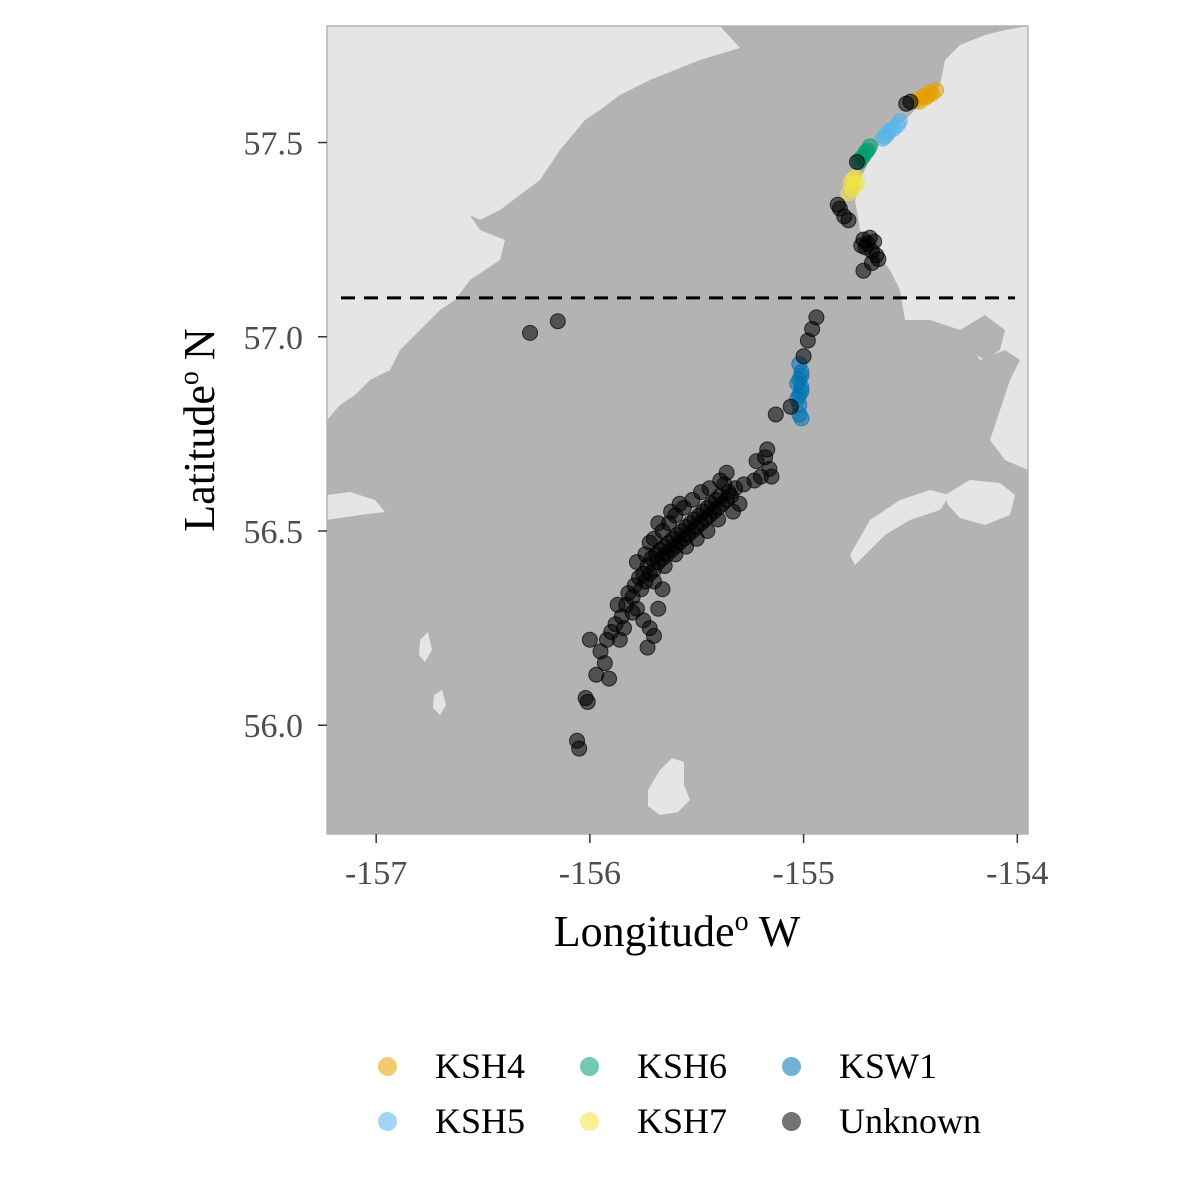 Image resolution: width=1200 pixels, height=1200 pixels. Describe the element at coordinates (274, 338) in the screenshot. I see `y-tick-label: 57.0` at that location.